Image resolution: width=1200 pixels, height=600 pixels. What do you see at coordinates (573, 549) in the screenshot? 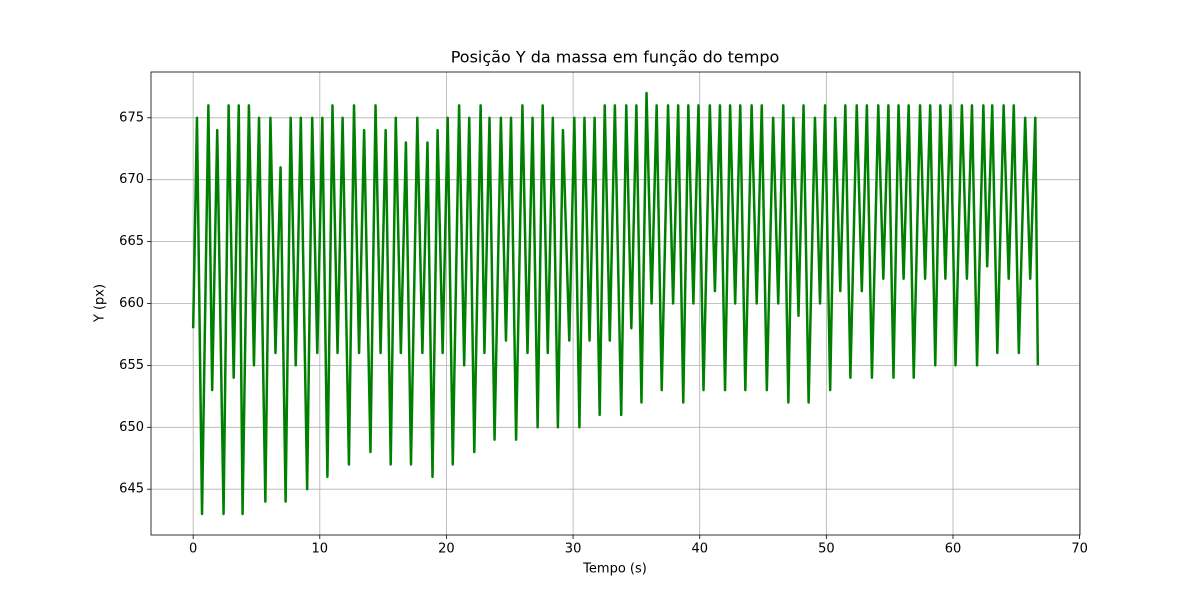
I see `x-tick-label: 30` at bounding box center [573, 549].